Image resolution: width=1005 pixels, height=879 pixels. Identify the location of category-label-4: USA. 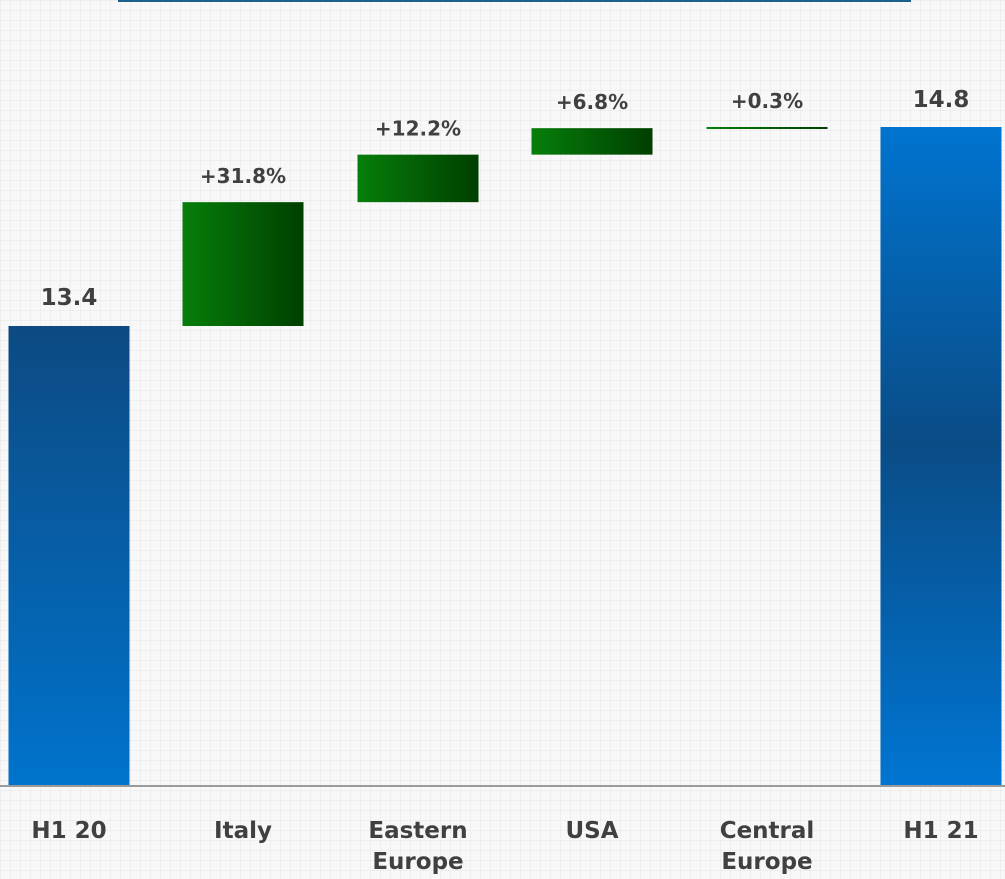
(591, 831).